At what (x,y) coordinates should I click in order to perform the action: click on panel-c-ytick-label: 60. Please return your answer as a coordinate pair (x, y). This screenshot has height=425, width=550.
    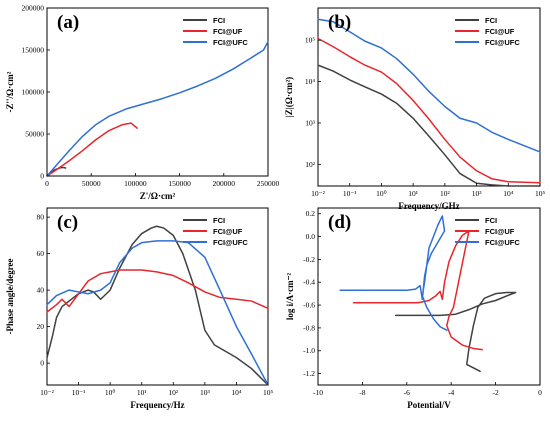
    Looking at the image, I should click on (41, 253).